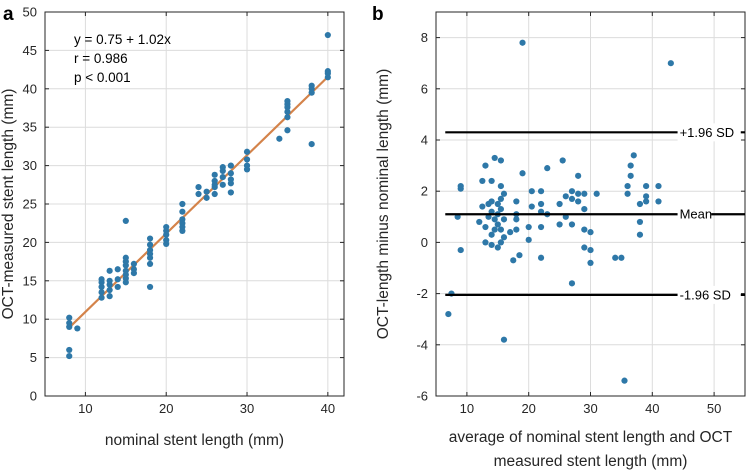  Describe the element at coordinates (422, 293) in the screenshot. I see `y-tick-label: -2` at that location.